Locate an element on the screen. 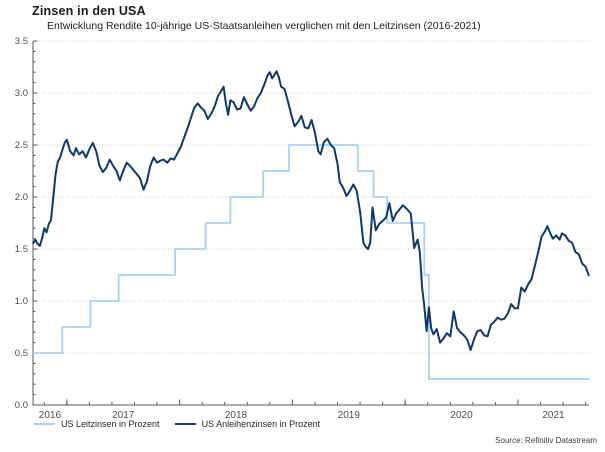 This screenshot has width=605, height=452. leitzins-line-swatch is located at coordinates (44, 424).